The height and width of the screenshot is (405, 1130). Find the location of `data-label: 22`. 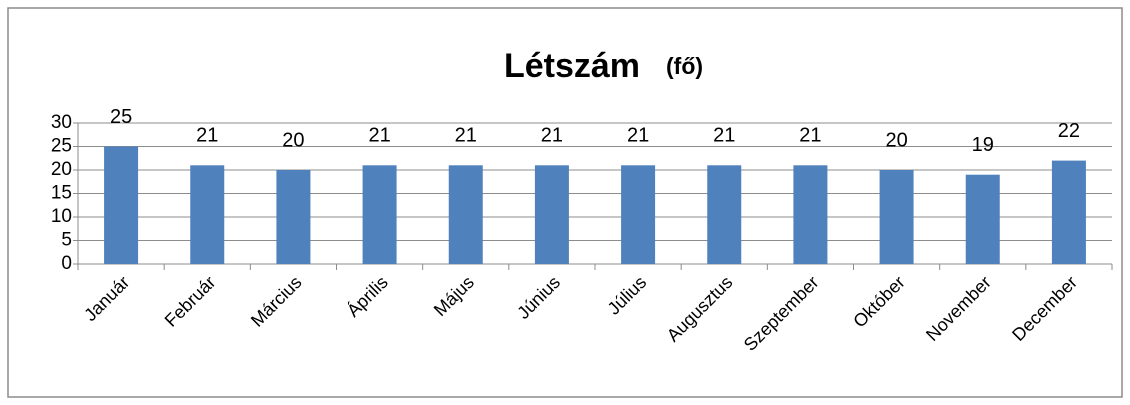

data-label: 22 is located at coordinates (1069, 131).